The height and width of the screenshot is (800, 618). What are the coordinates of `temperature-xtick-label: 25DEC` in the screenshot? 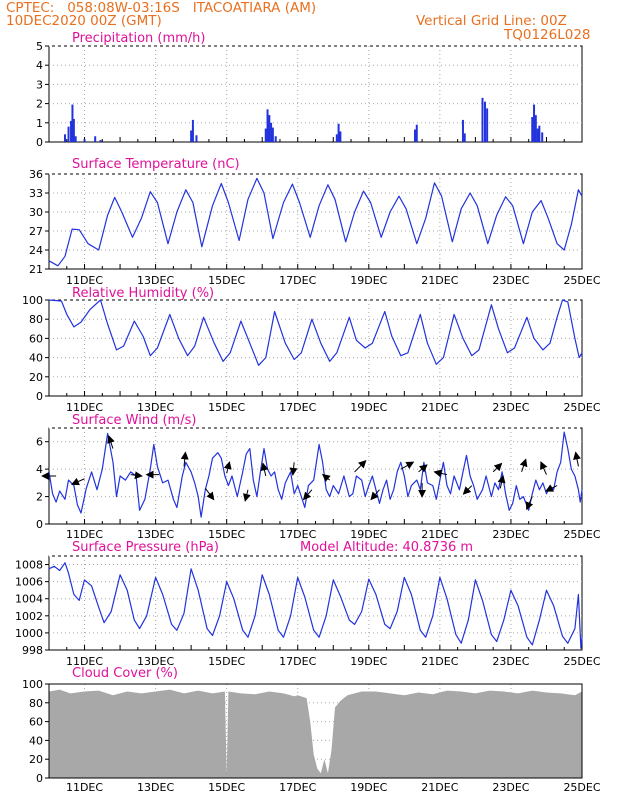 It's located at (581, 280).